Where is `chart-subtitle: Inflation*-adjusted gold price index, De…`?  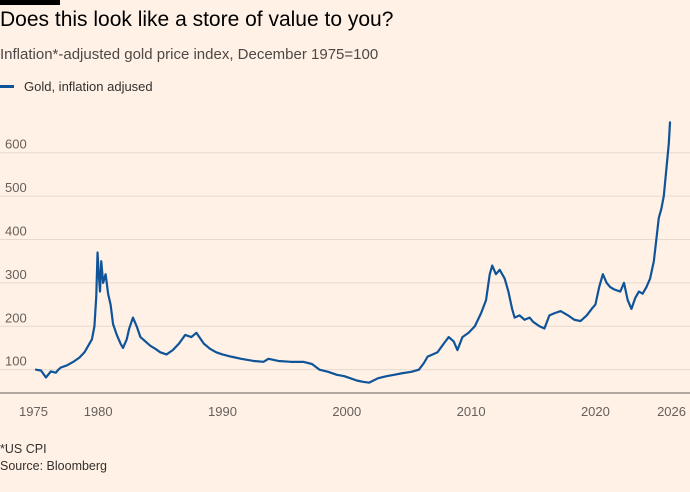
chart-subtitle: Inflation*-adjusted gold price index, De… is located at coordinates (189, 54).